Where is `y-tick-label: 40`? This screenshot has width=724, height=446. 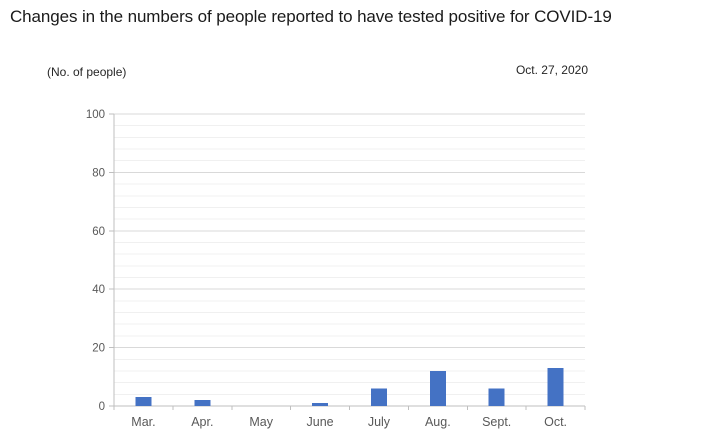 y-tick-label: 40 is located at coordinates (98, 290).